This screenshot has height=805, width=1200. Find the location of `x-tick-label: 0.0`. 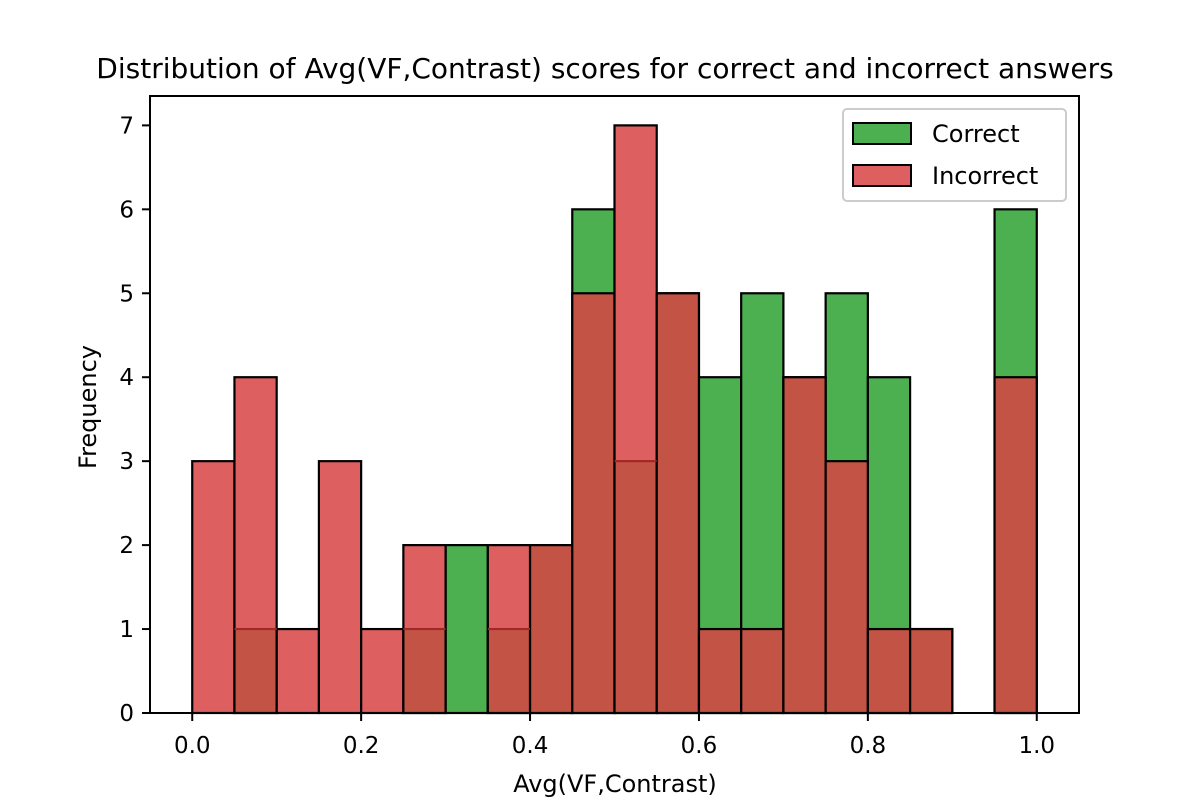

x-tick-label: 0.0 is located at coordinates (192, 746).